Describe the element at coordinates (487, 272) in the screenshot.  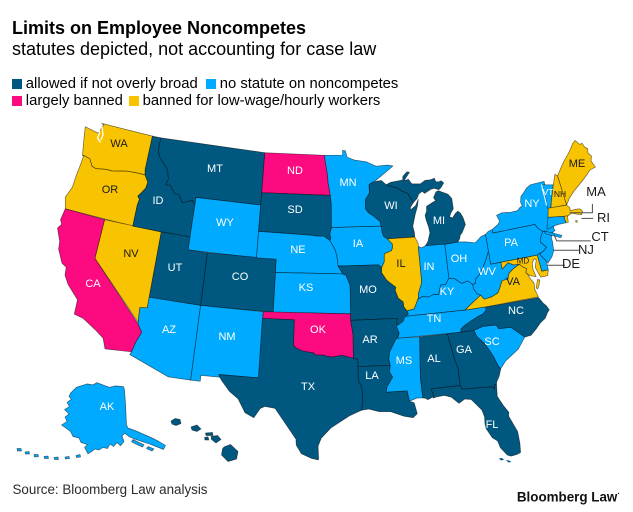
I see `svg-text: WV` at that location.